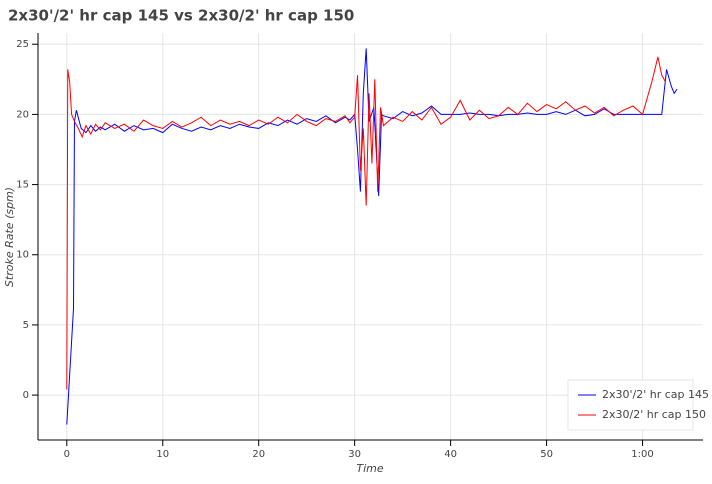  Describe the element at coordinates (655, 394) in the screenshot. I see `legend-label: 2x30'/2' hr cap 145` at that location.